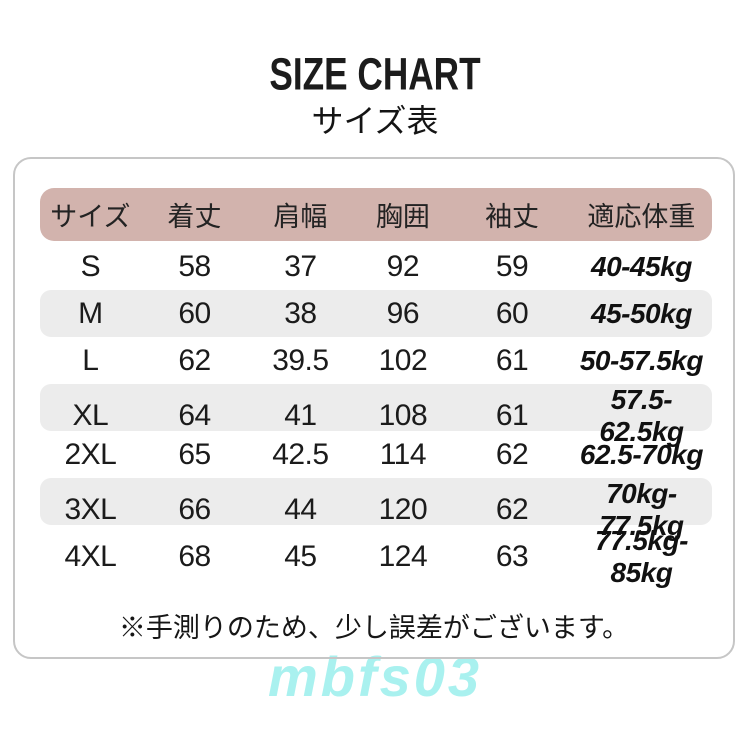 This screenshot has height=750, width=750. I want to click on cell-shoulder: 42.5, so click(300, 454).